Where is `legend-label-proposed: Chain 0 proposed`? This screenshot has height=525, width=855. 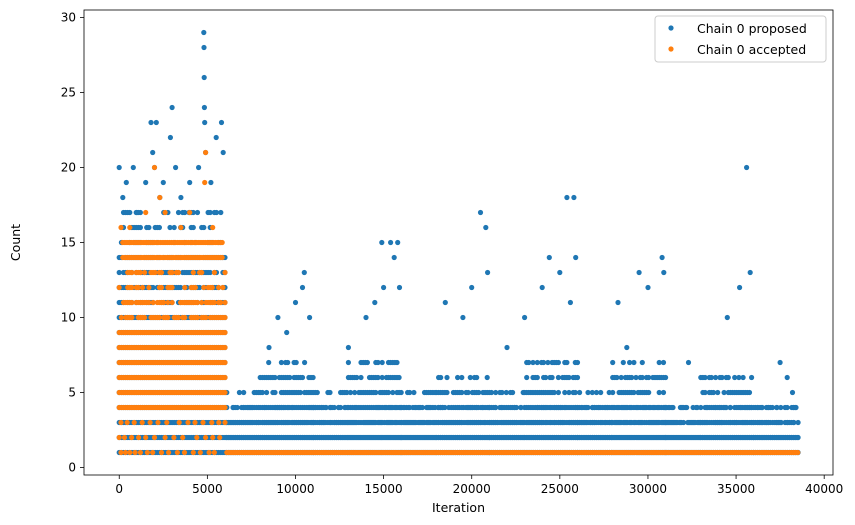 legend-label-proposed: Chain 0 proposed is located at coordinates (752, 28).